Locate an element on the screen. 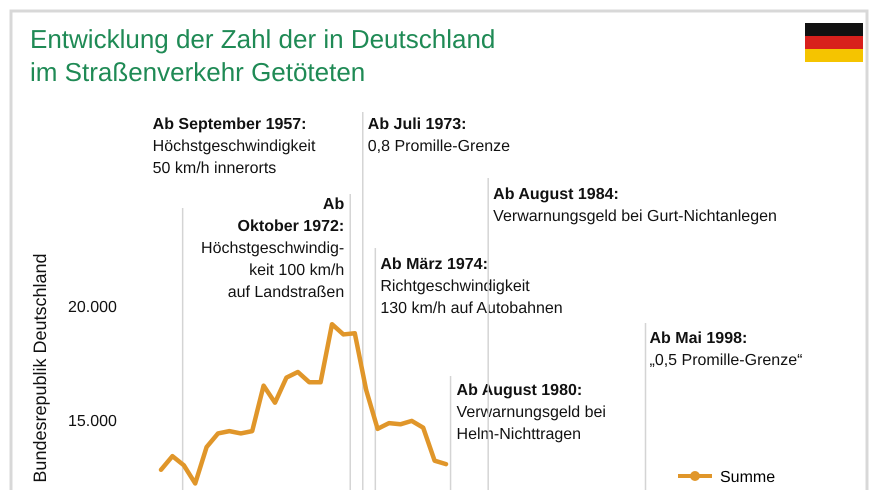 This screenshot has height=490, width=870. legend-label: Summe is located at coordinates (748, 477).